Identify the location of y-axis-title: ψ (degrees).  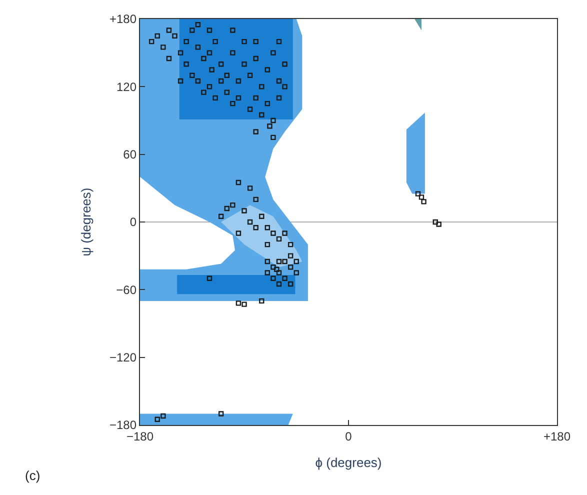
(86, 222).